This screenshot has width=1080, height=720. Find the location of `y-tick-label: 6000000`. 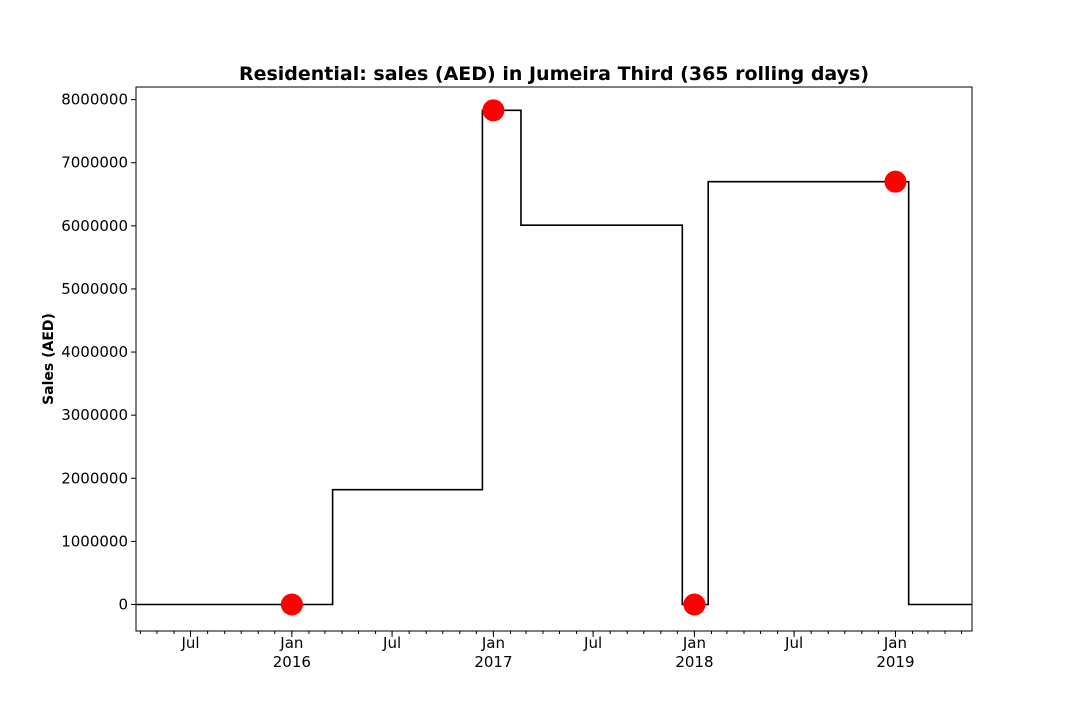

y-tick-label: 6000000 is located at coordinates (94, 226).